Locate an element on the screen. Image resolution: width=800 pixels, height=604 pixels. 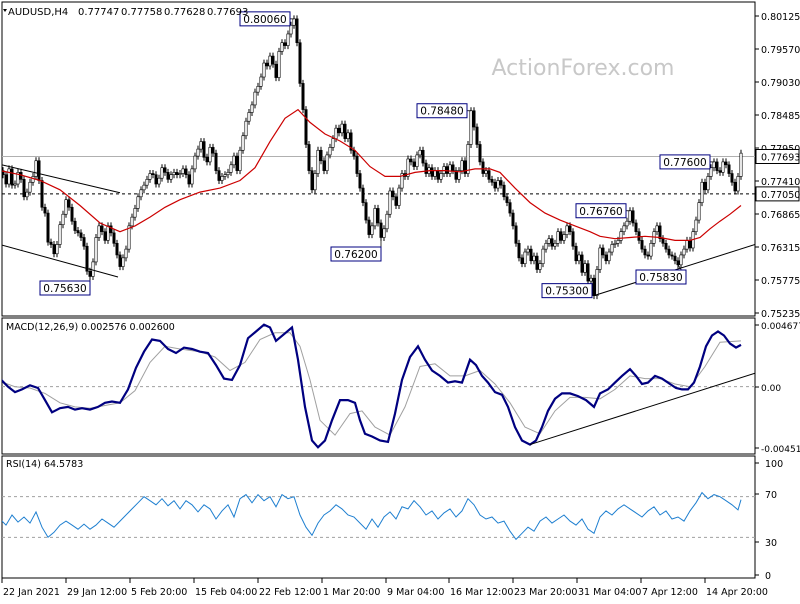
price-label: 0.75630 is located at coordinates (65, 286).